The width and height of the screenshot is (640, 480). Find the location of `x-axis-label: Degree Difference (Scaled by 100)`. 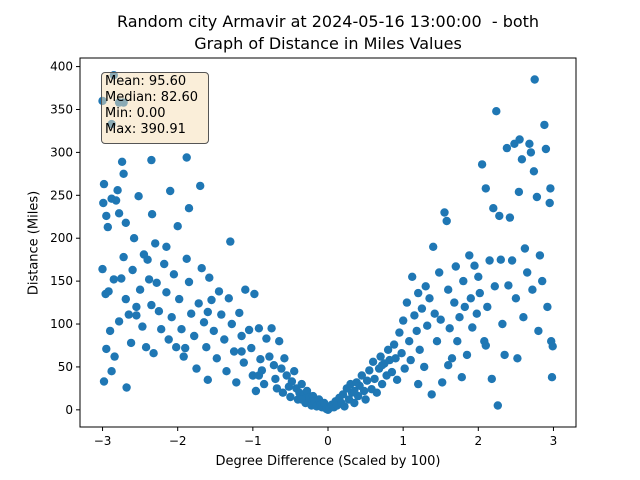

x-axis-label: Degree Difference (Scaled by 100) is located at coordinates (328, 461).